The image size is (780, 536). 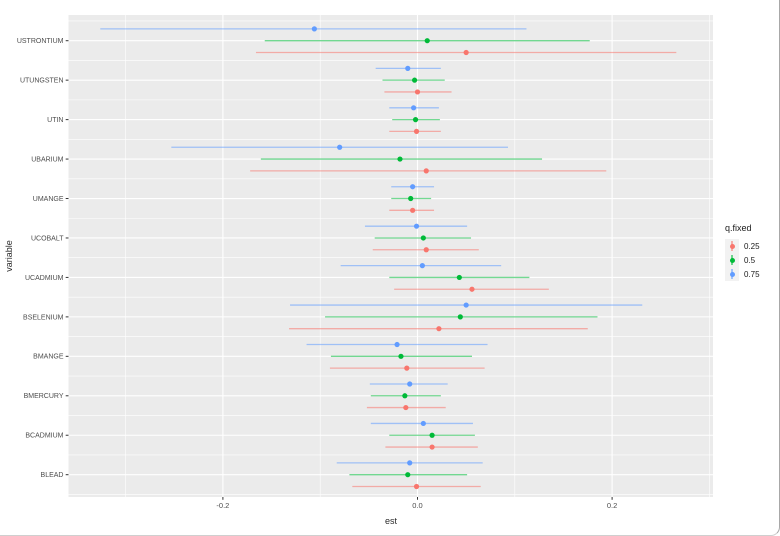 What do you see at coordinates (222, 505) in the screenshot?
I see `x-tick-label: -0.2` at bounding box center [222, 505].